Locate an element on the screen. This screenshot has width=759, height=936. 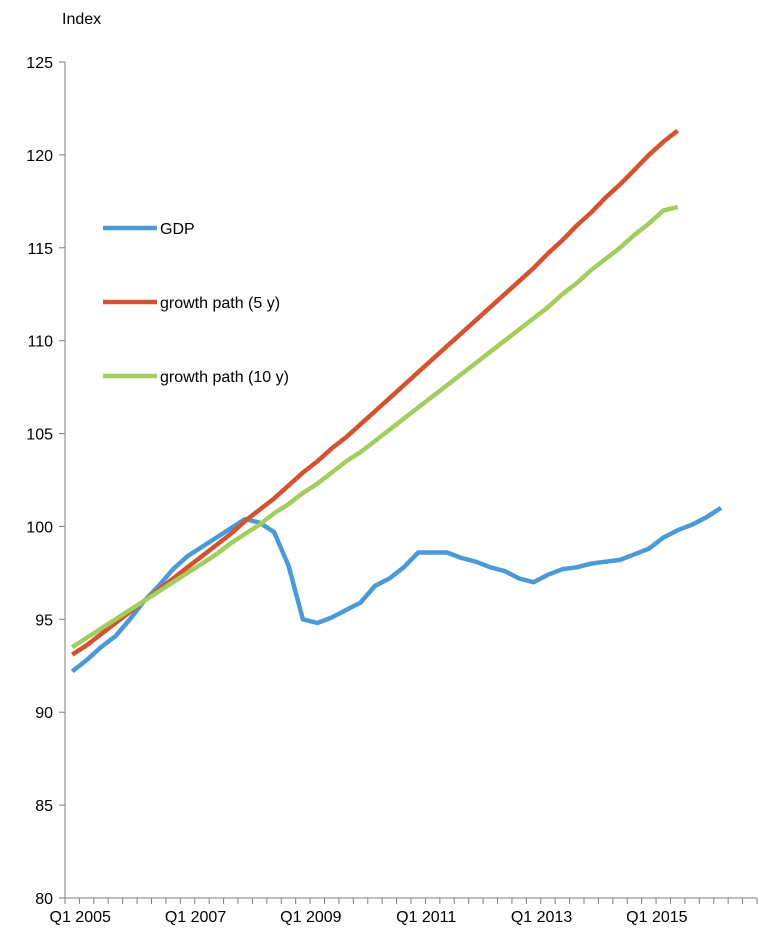
y-tick-label: 90 is located at coordinates (44, 713).